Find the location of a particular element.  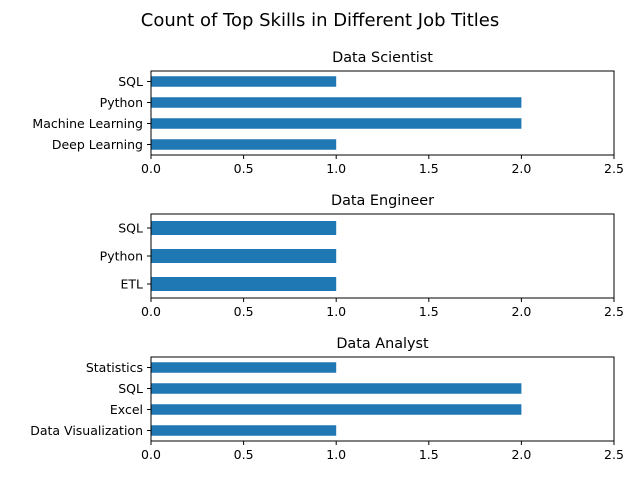

bar-etl is located at coordinates (244, 284).